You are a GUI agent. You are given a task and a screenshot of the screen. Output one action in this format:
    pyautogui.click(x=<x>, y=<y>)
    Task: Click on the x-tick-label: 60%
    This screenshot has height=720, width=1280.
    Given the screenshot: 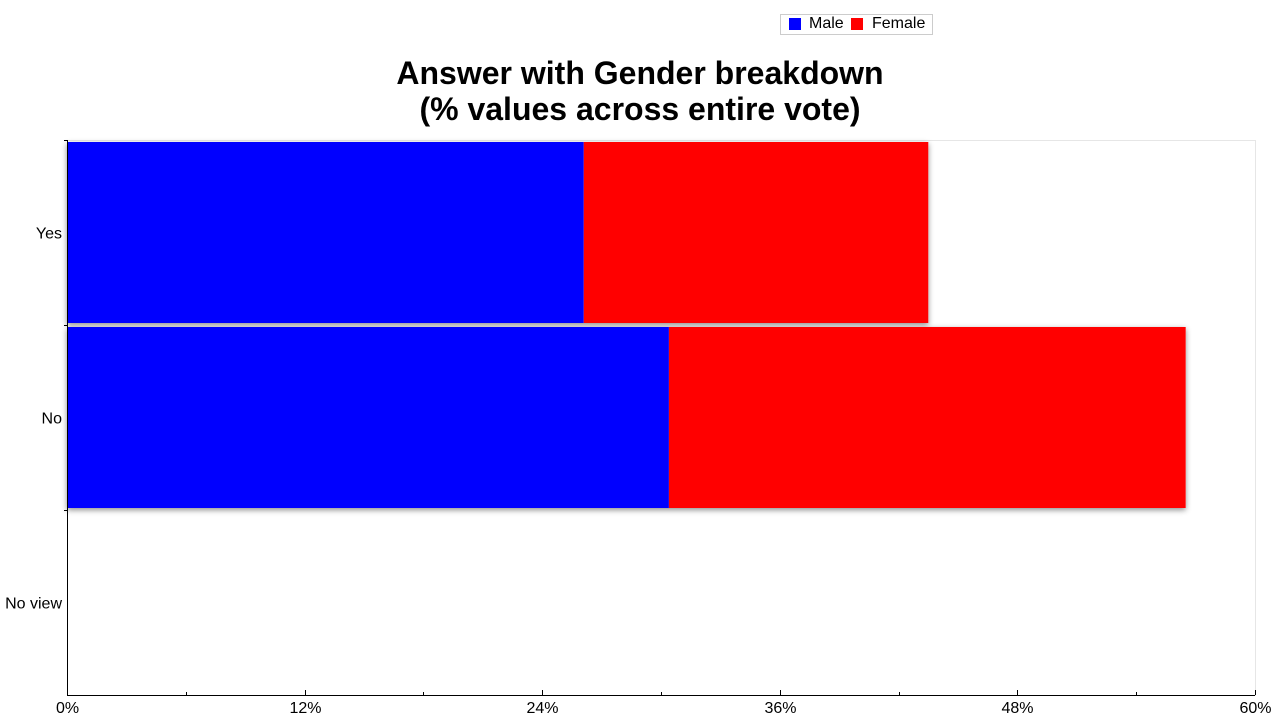 What is the action you would take?
    pyautogui.click(x=1255, y=708)
    